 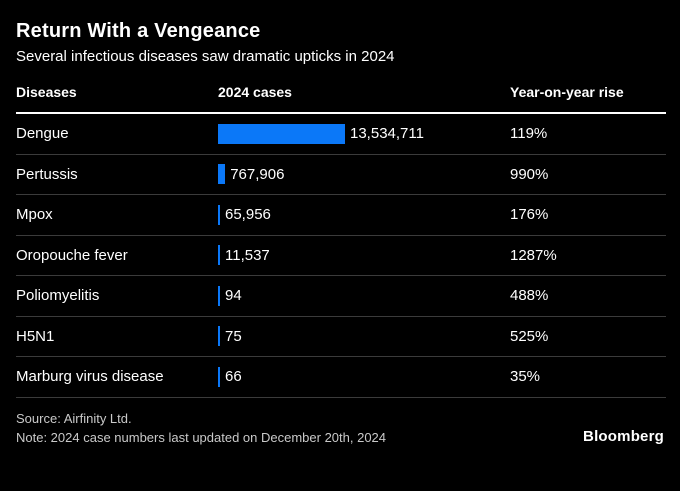 I want to click on cases-cell: 66, so click(x=364, y=376).